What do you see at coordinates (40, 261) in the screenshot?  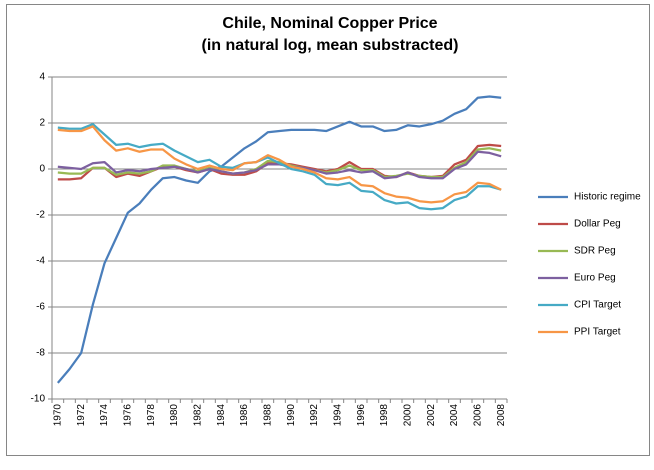 I see `y-tick-label: -4` at bounding box center [40, 261].